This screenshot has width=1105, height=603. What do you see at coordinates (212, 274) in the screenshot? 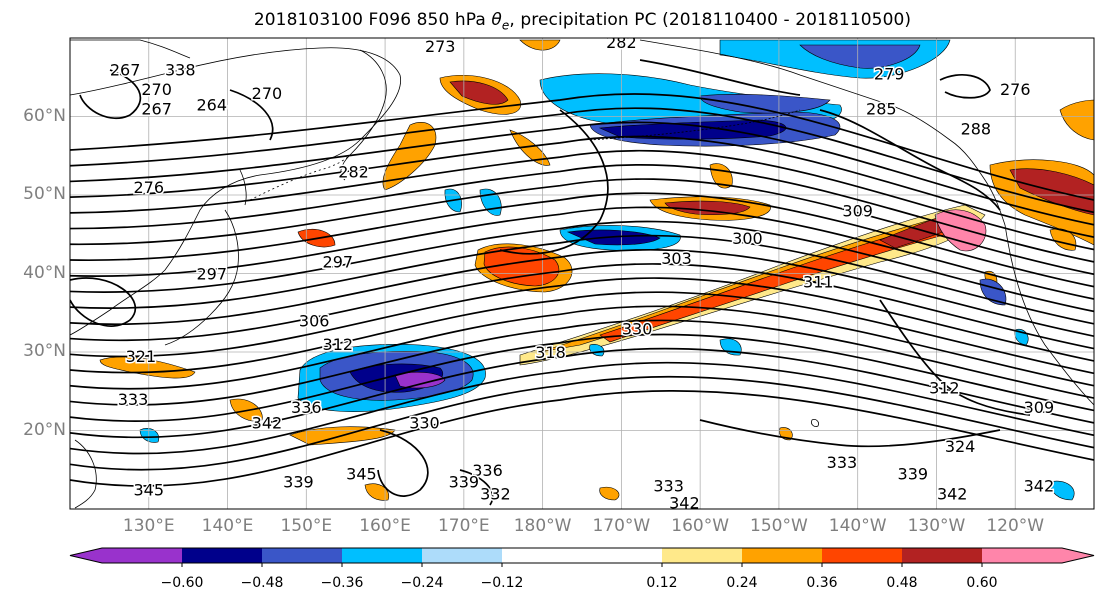
I see `contour-label: 297` at bounding box center [212, 274].